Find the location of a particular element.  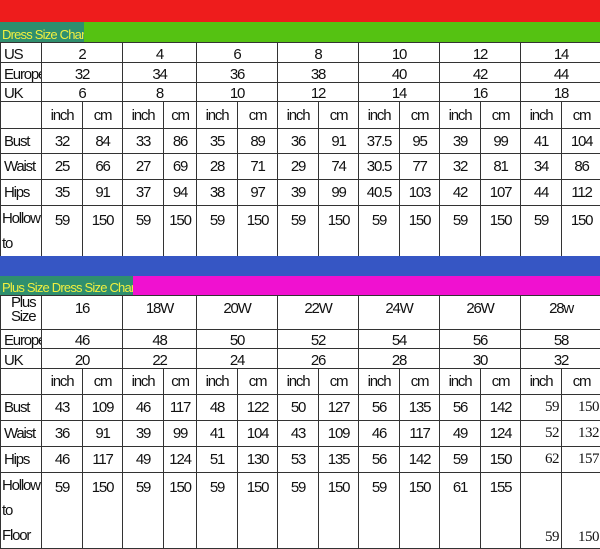

measurement-value: 142 is located at coordinates (501, 408).